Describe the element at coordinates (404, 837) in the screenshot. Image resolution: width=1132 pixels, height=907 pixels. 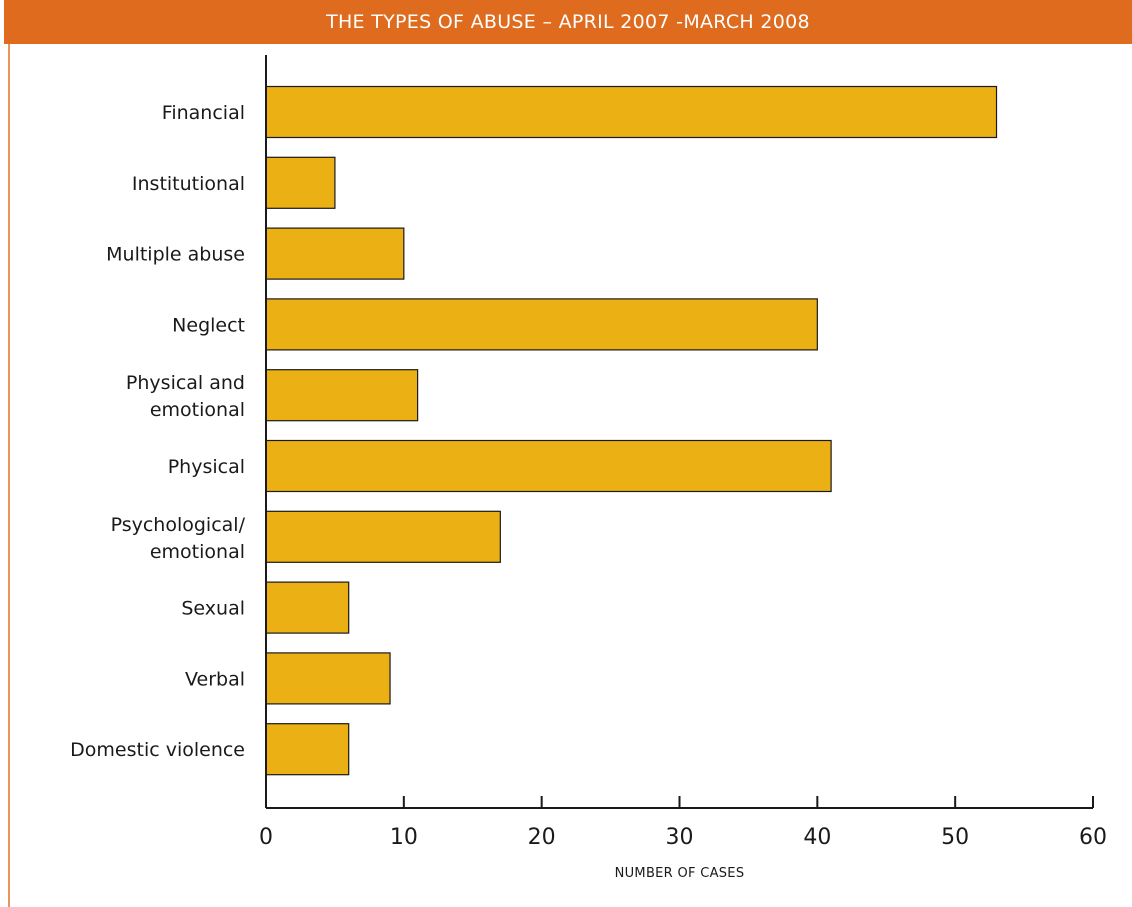
I see `x-tick-label: 10` at that location.